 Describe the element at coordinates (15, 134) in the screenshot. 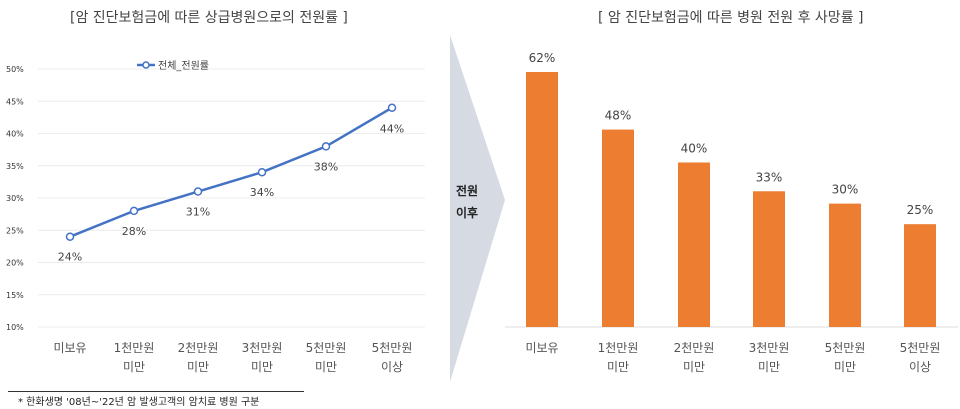

I see `y-tick-label: 40%` at that location.